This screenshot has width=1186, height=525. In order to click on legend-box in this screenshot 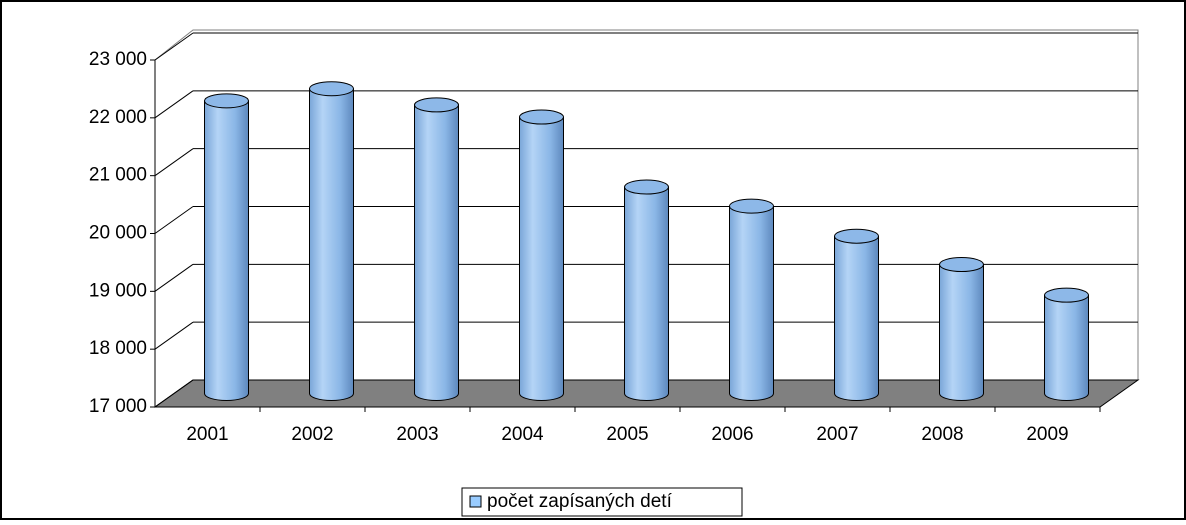, I will do `click(602, 502)`.